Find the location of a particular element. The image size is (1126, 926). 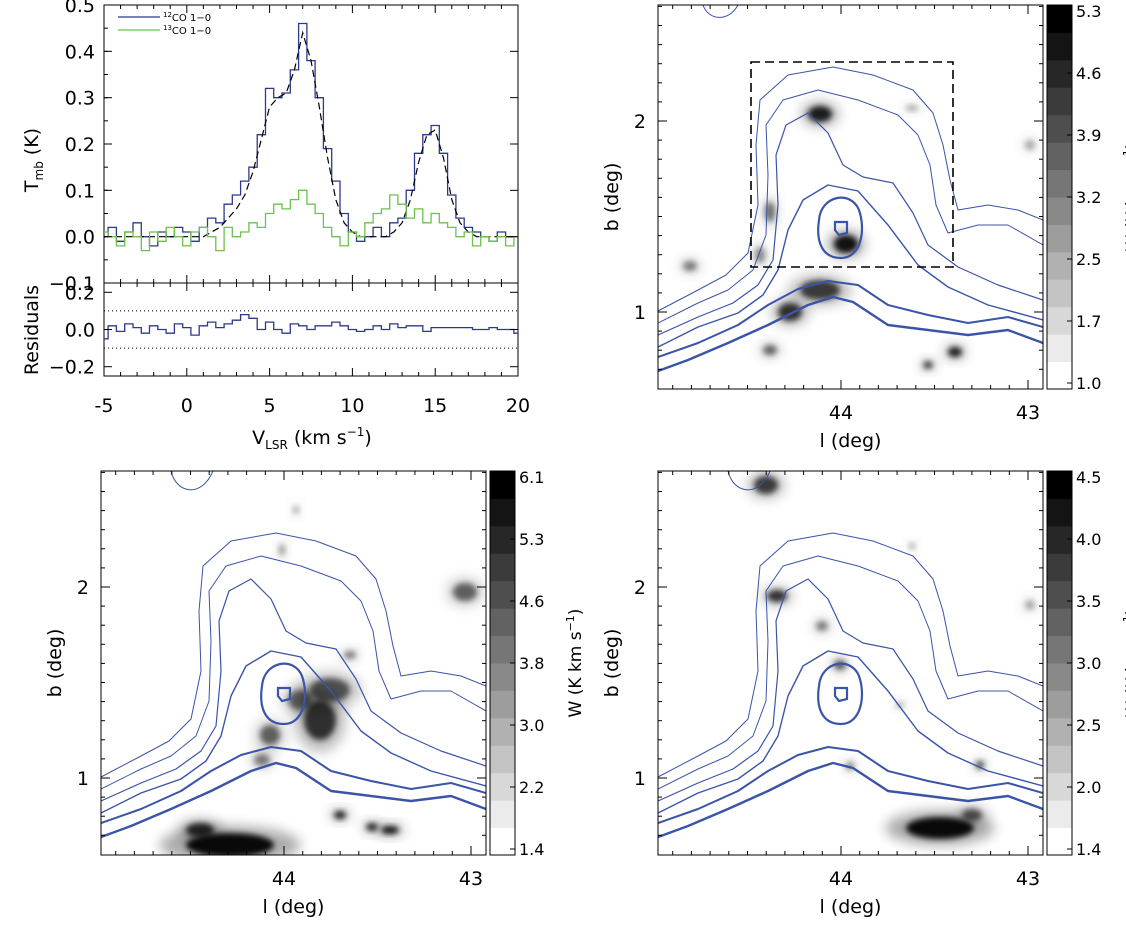

residual-tick-label: −0.2 is located at coordinates (72, 368).